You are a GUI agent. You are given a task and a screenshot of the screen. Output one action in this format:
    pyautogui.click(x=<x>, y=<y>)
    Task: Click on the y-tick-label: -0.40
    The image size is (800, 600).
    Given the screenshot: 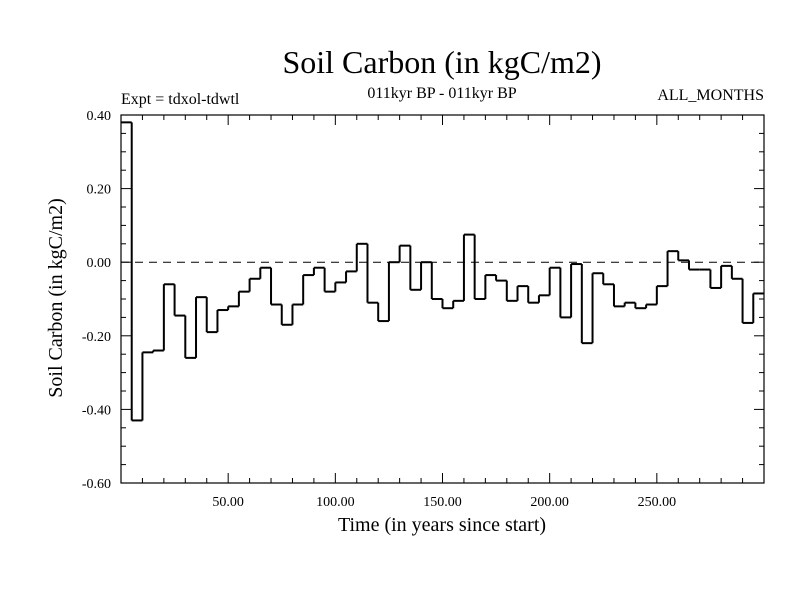 What is the action you would take?
    pyautogui.click(x=96, y=410)
    